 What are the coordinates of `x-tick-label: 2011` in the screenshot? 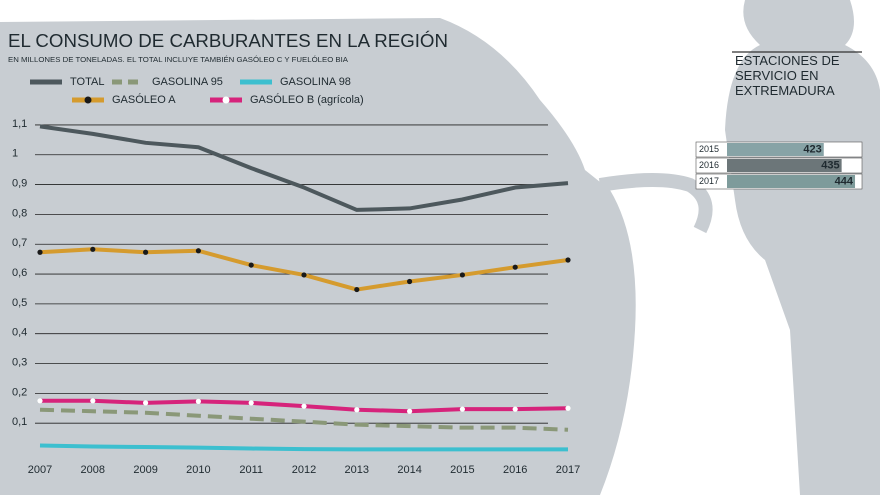 It's located at (251, 470).